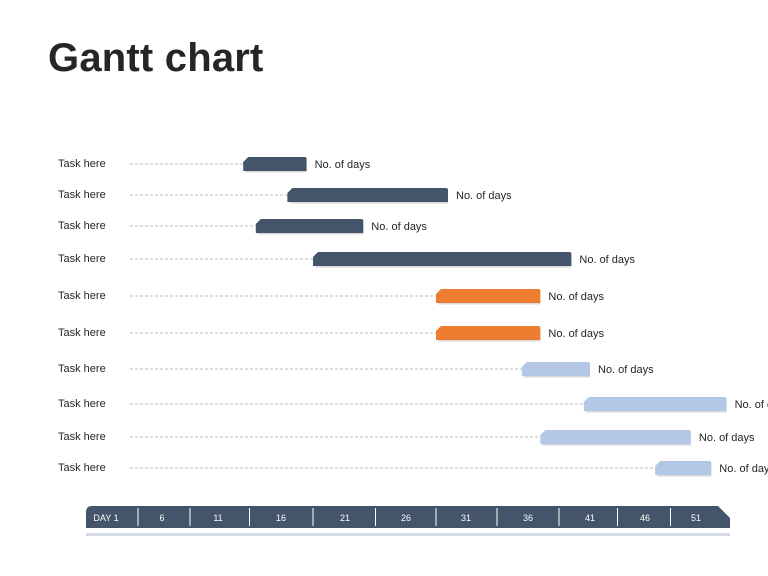 This screenshot has height=576, width=768. I want to click on axis-tick-label: 51, so click(696, 518).